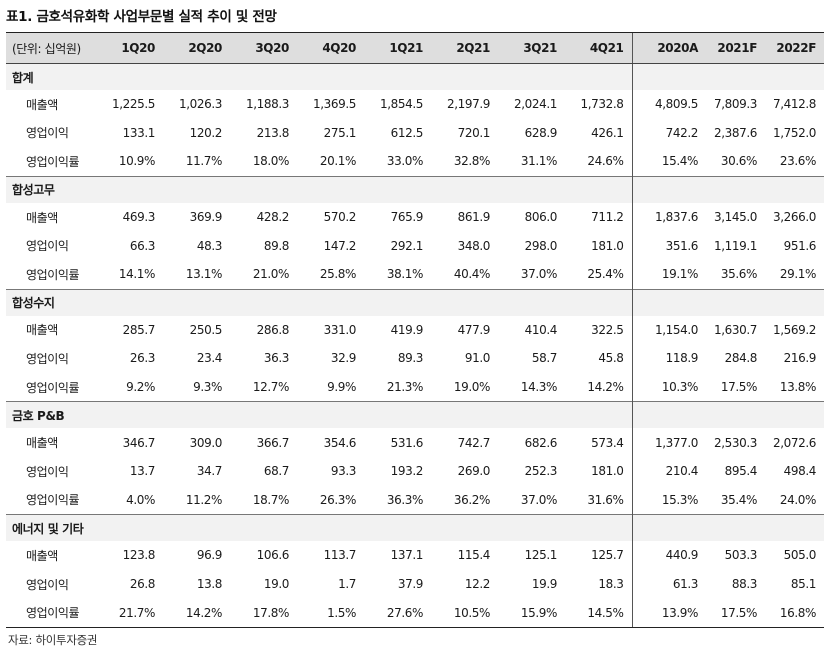 Image resolution: width=826 pixels, height=651 pixels. What do you see at coordinates (794, 104) in the screenshot?
I see `table-cell: 7,412.8` at bounding box center [794, 104].